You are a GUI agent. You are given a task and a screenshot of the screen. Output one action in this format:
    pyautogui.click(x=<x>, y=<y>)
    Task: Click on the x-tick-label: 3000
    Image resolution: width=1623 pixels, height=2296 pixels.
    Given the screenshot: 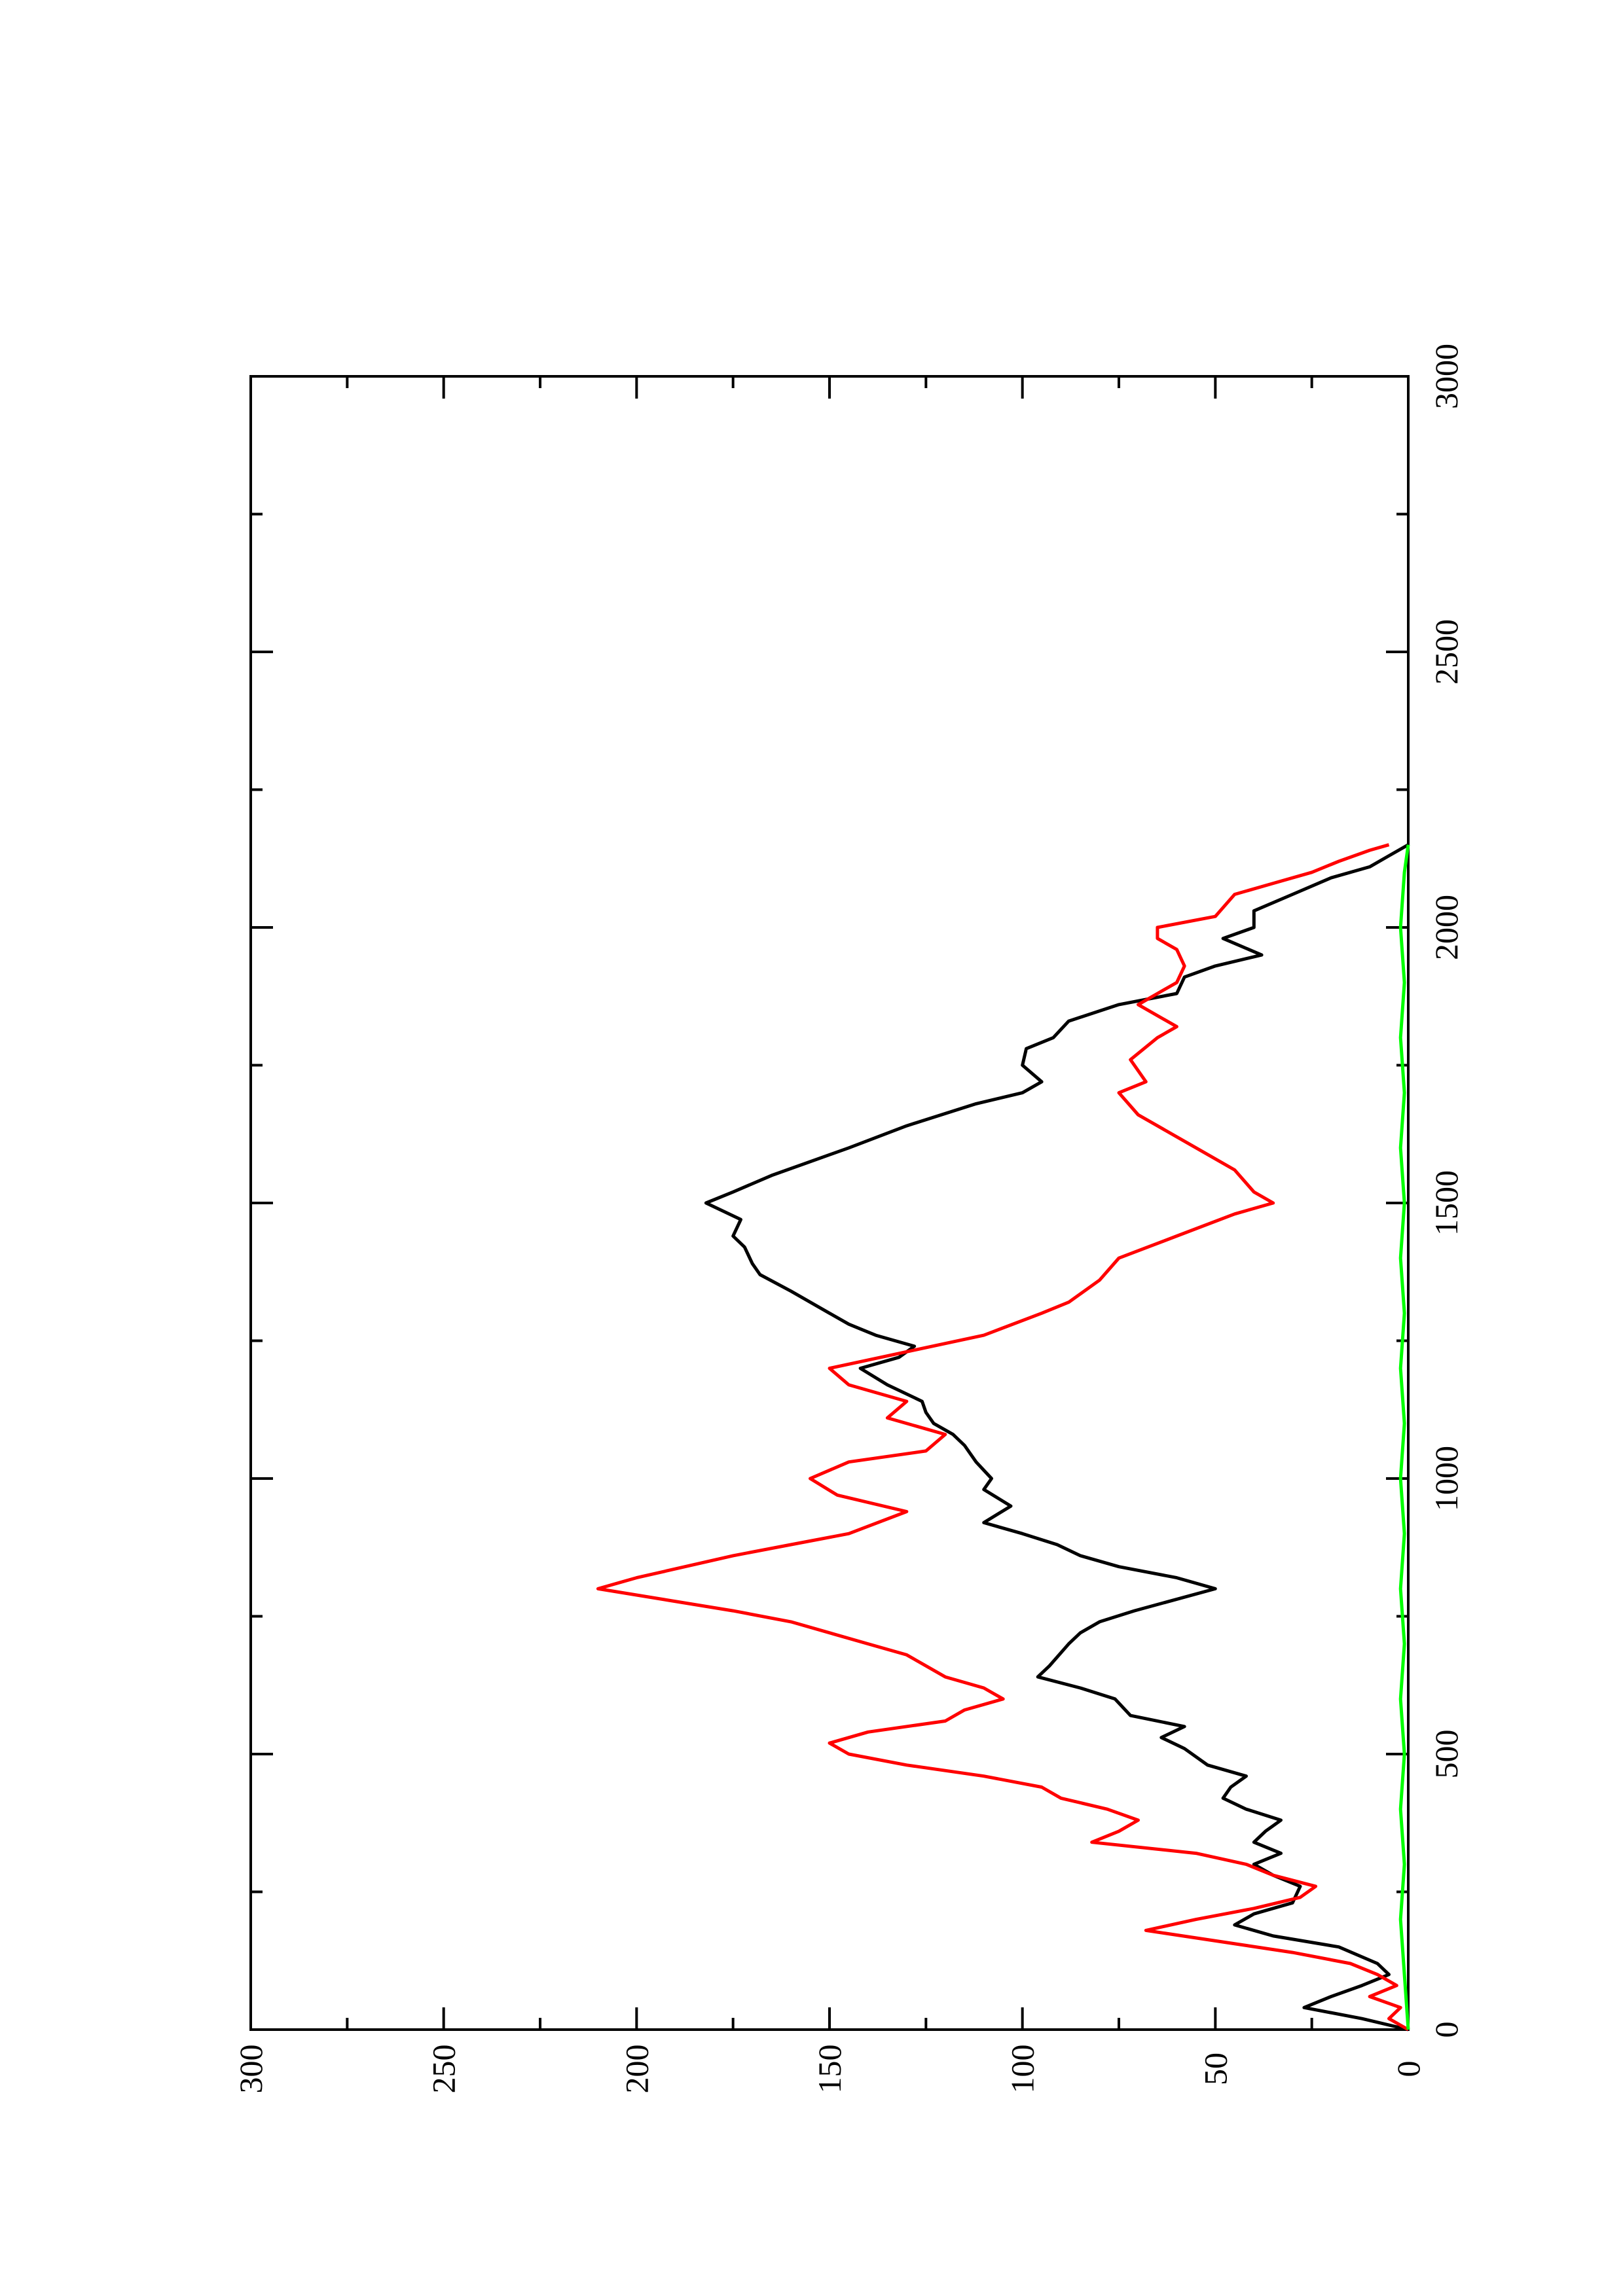 What is the action you would take?
    pyautogui.click(x=1446, y=376)
    